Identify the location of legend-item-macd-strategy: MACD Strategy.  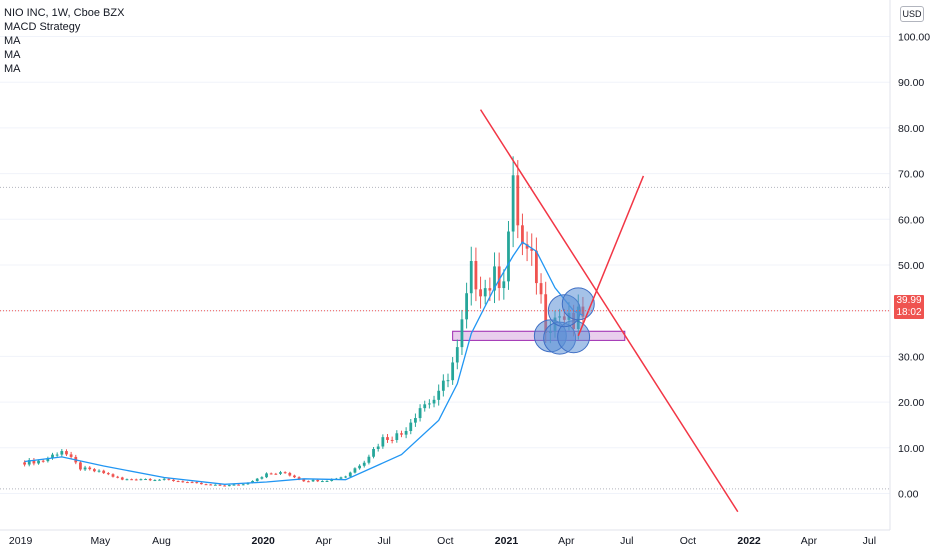
(42, 27).